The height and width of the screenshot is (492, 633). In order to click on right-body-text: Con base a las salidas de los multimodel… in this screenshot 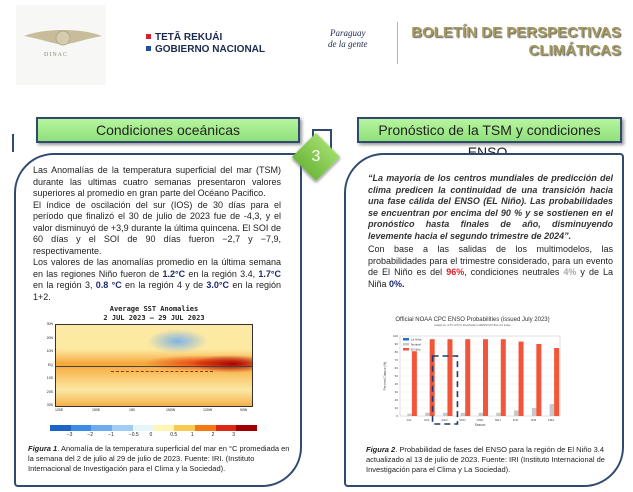, I will do `click(491, 266)`.